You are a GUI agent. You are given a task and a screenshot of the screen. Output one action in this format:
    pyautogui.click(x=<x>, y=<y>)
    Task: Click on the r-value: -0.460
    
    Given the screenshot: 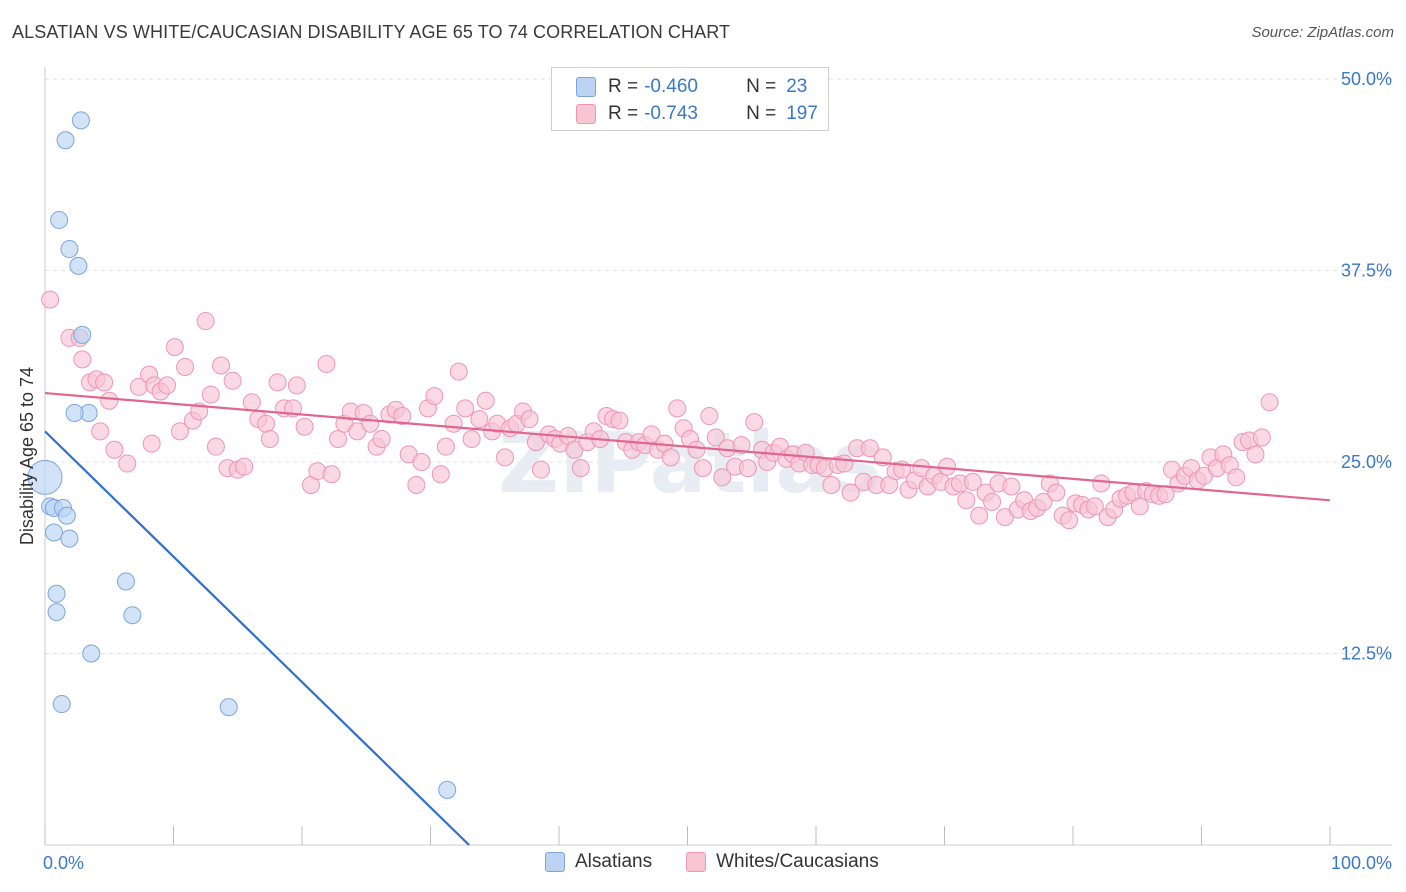 What is the action you would take?
    pyautogui.click(x=671, y=86)
    